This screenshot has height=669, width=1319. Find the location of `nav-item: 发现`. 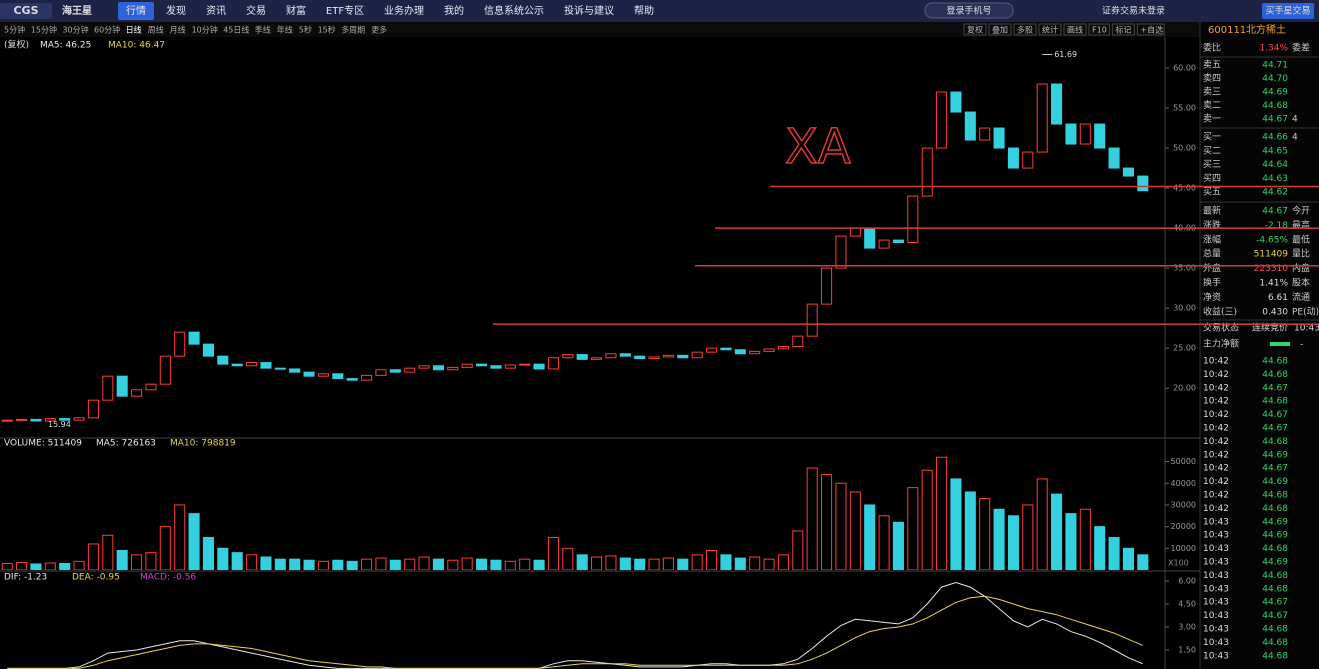

nav-item: 发现 is located at coordinates (176, 10).